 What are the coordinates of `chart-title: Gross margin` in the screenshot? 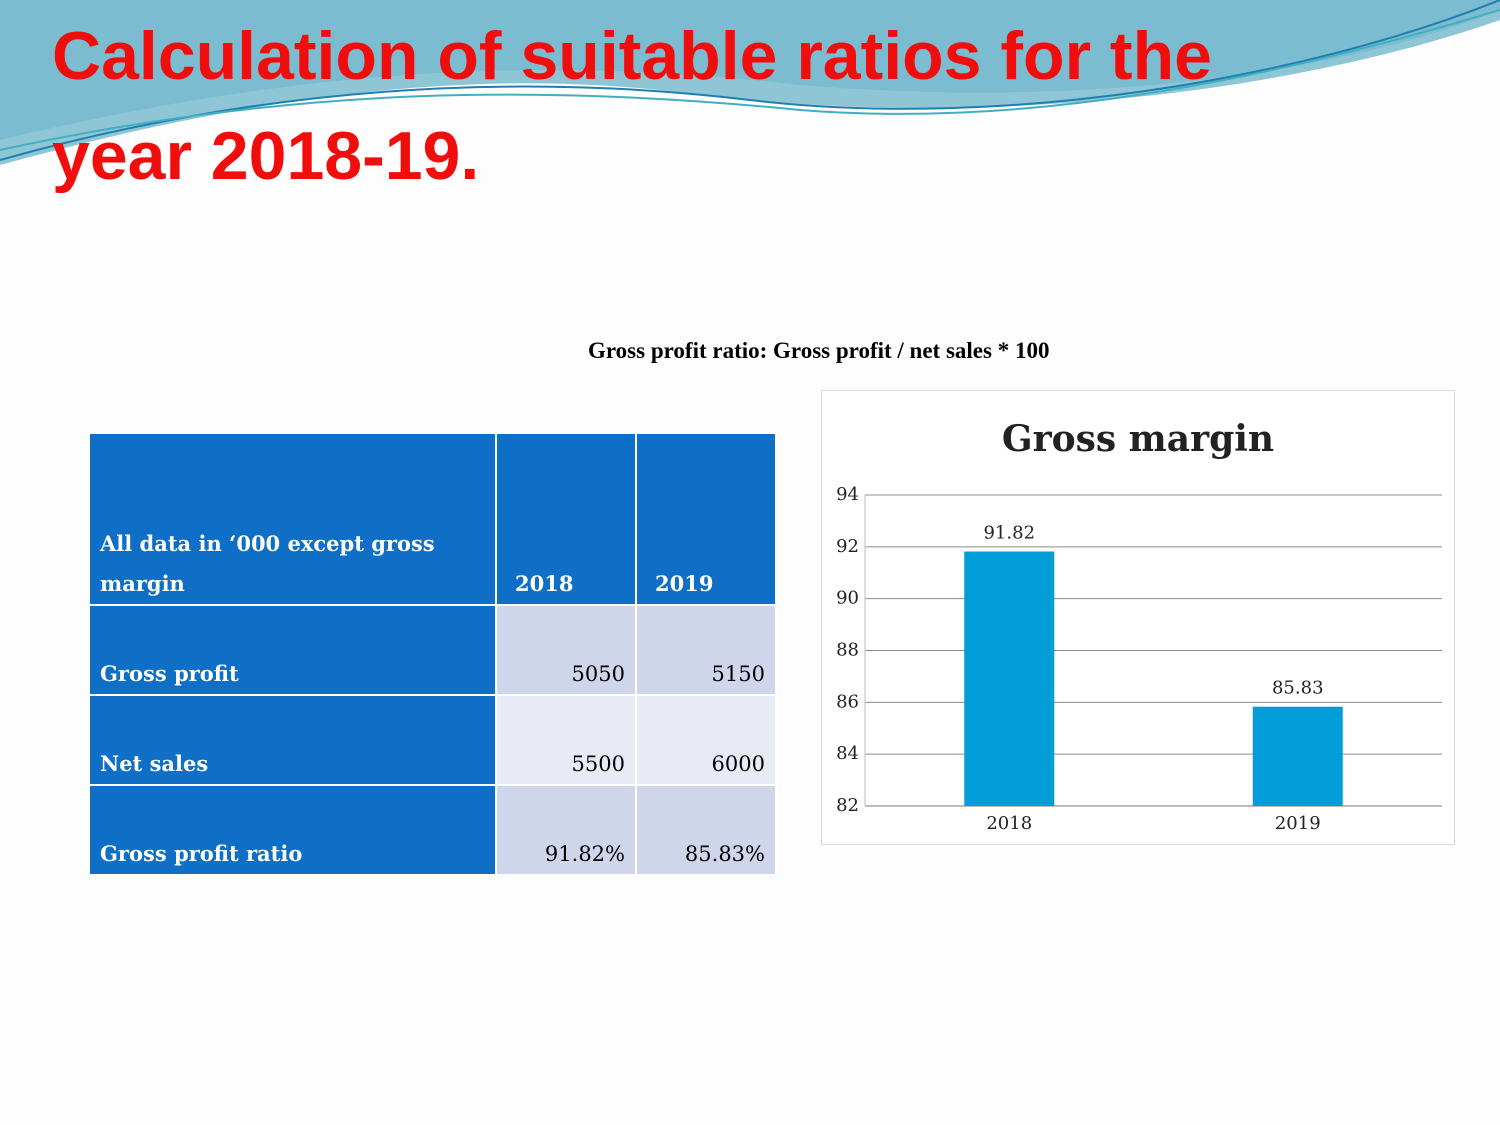 It's located at (1138, 439).